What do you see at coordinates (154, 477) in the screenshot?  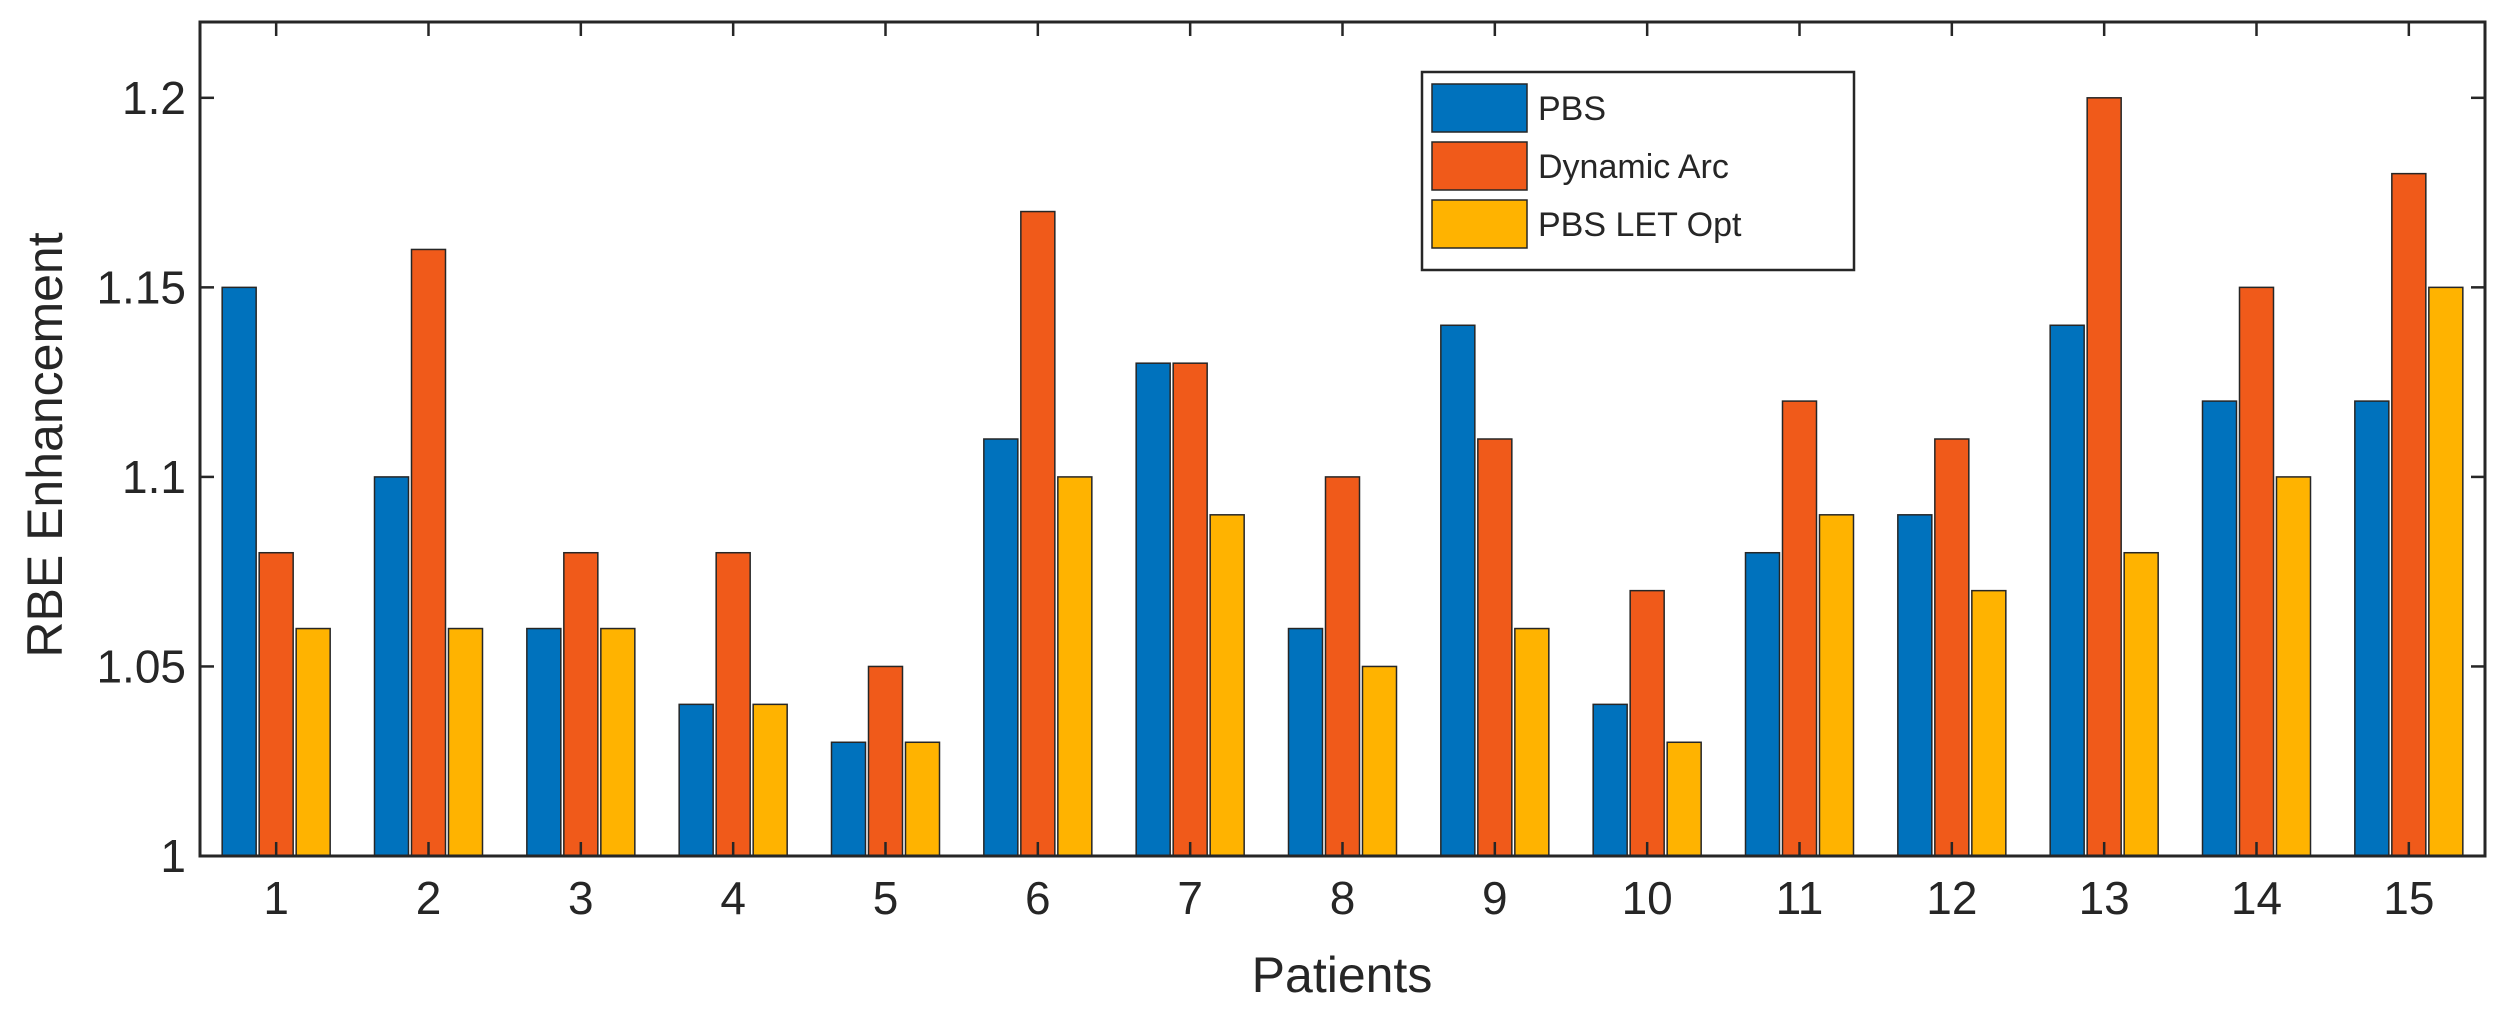 I see `y-tick-label: 1.1` at bounding box center [154, 477].